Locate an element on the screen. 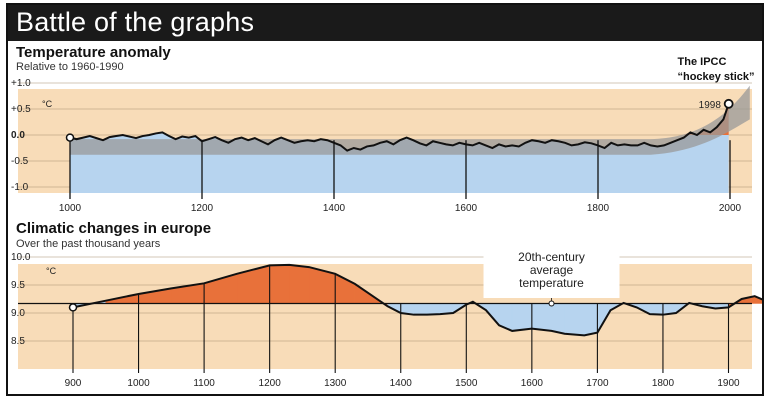 This screenshot has height=400, width=770. chart2-xtick-label: 1600 is located at coordinates (532, 383).